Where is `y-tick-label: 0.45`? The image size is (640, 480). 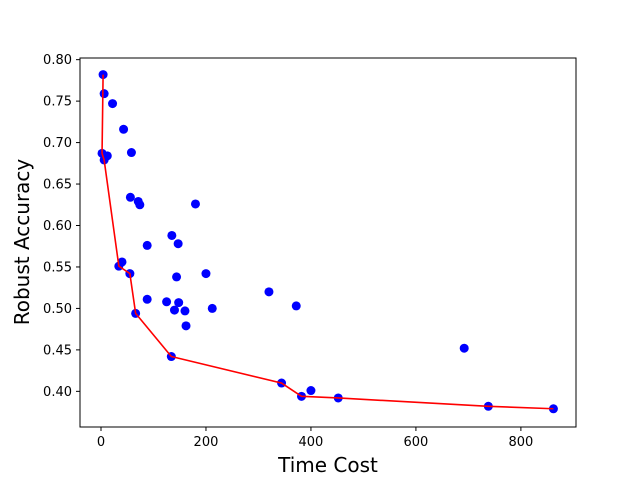 y-tick-label: 0.45 is located at coordinates (57, 350).